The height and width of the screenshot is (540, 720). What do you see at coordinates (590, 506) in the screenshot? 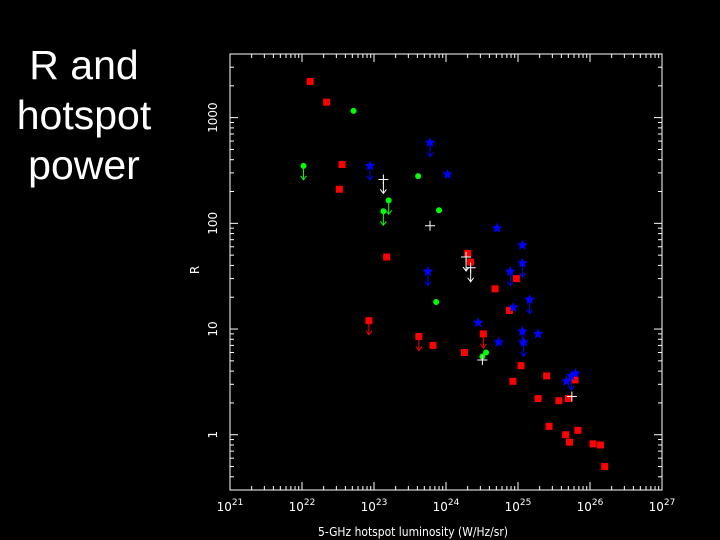
I see `x-tick-label: 1026` at bounding box center [590, 506].